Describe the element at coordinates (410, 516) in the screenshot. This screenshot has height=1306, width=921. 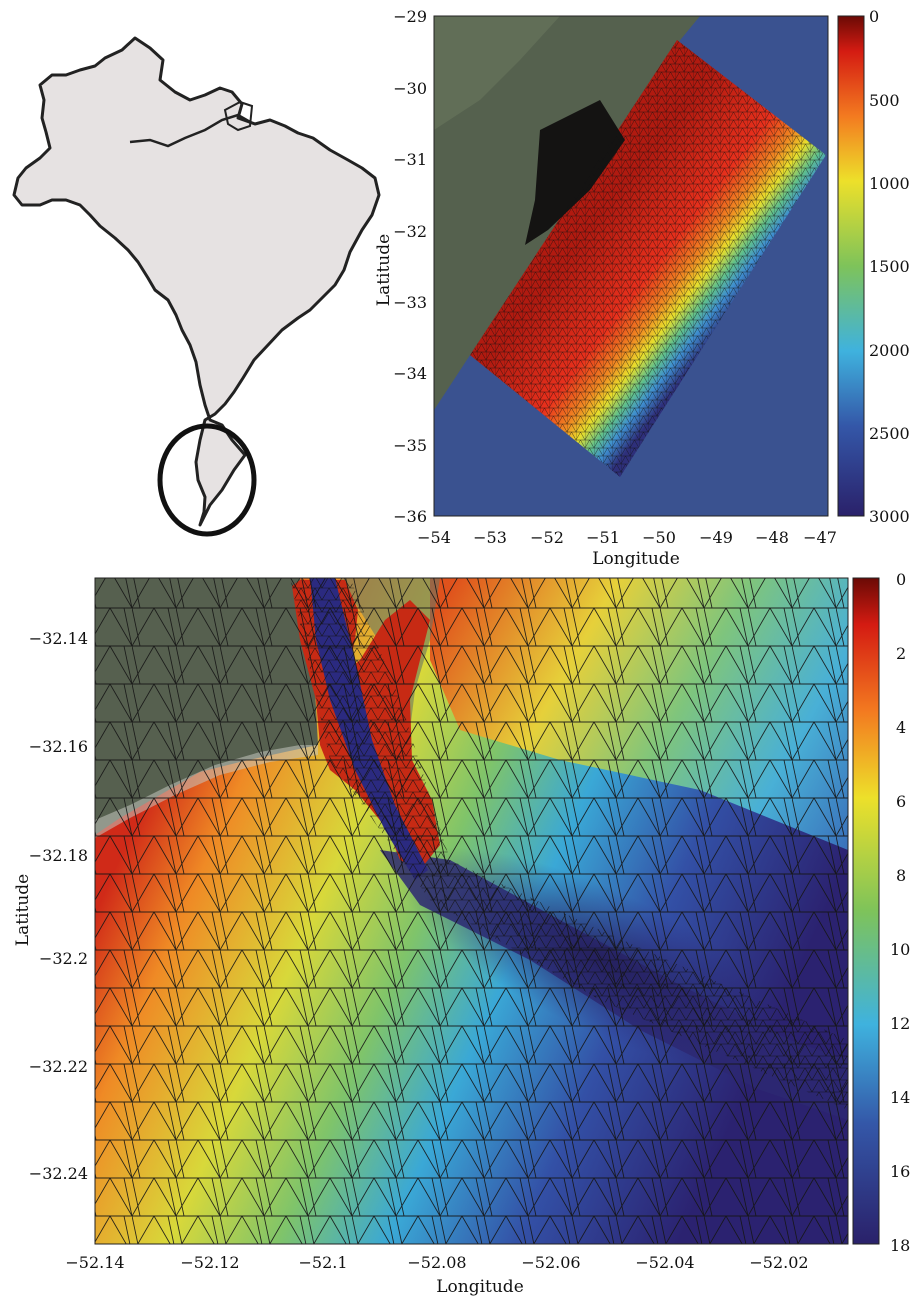
I see `top-y-tick-label: −36` at that location.